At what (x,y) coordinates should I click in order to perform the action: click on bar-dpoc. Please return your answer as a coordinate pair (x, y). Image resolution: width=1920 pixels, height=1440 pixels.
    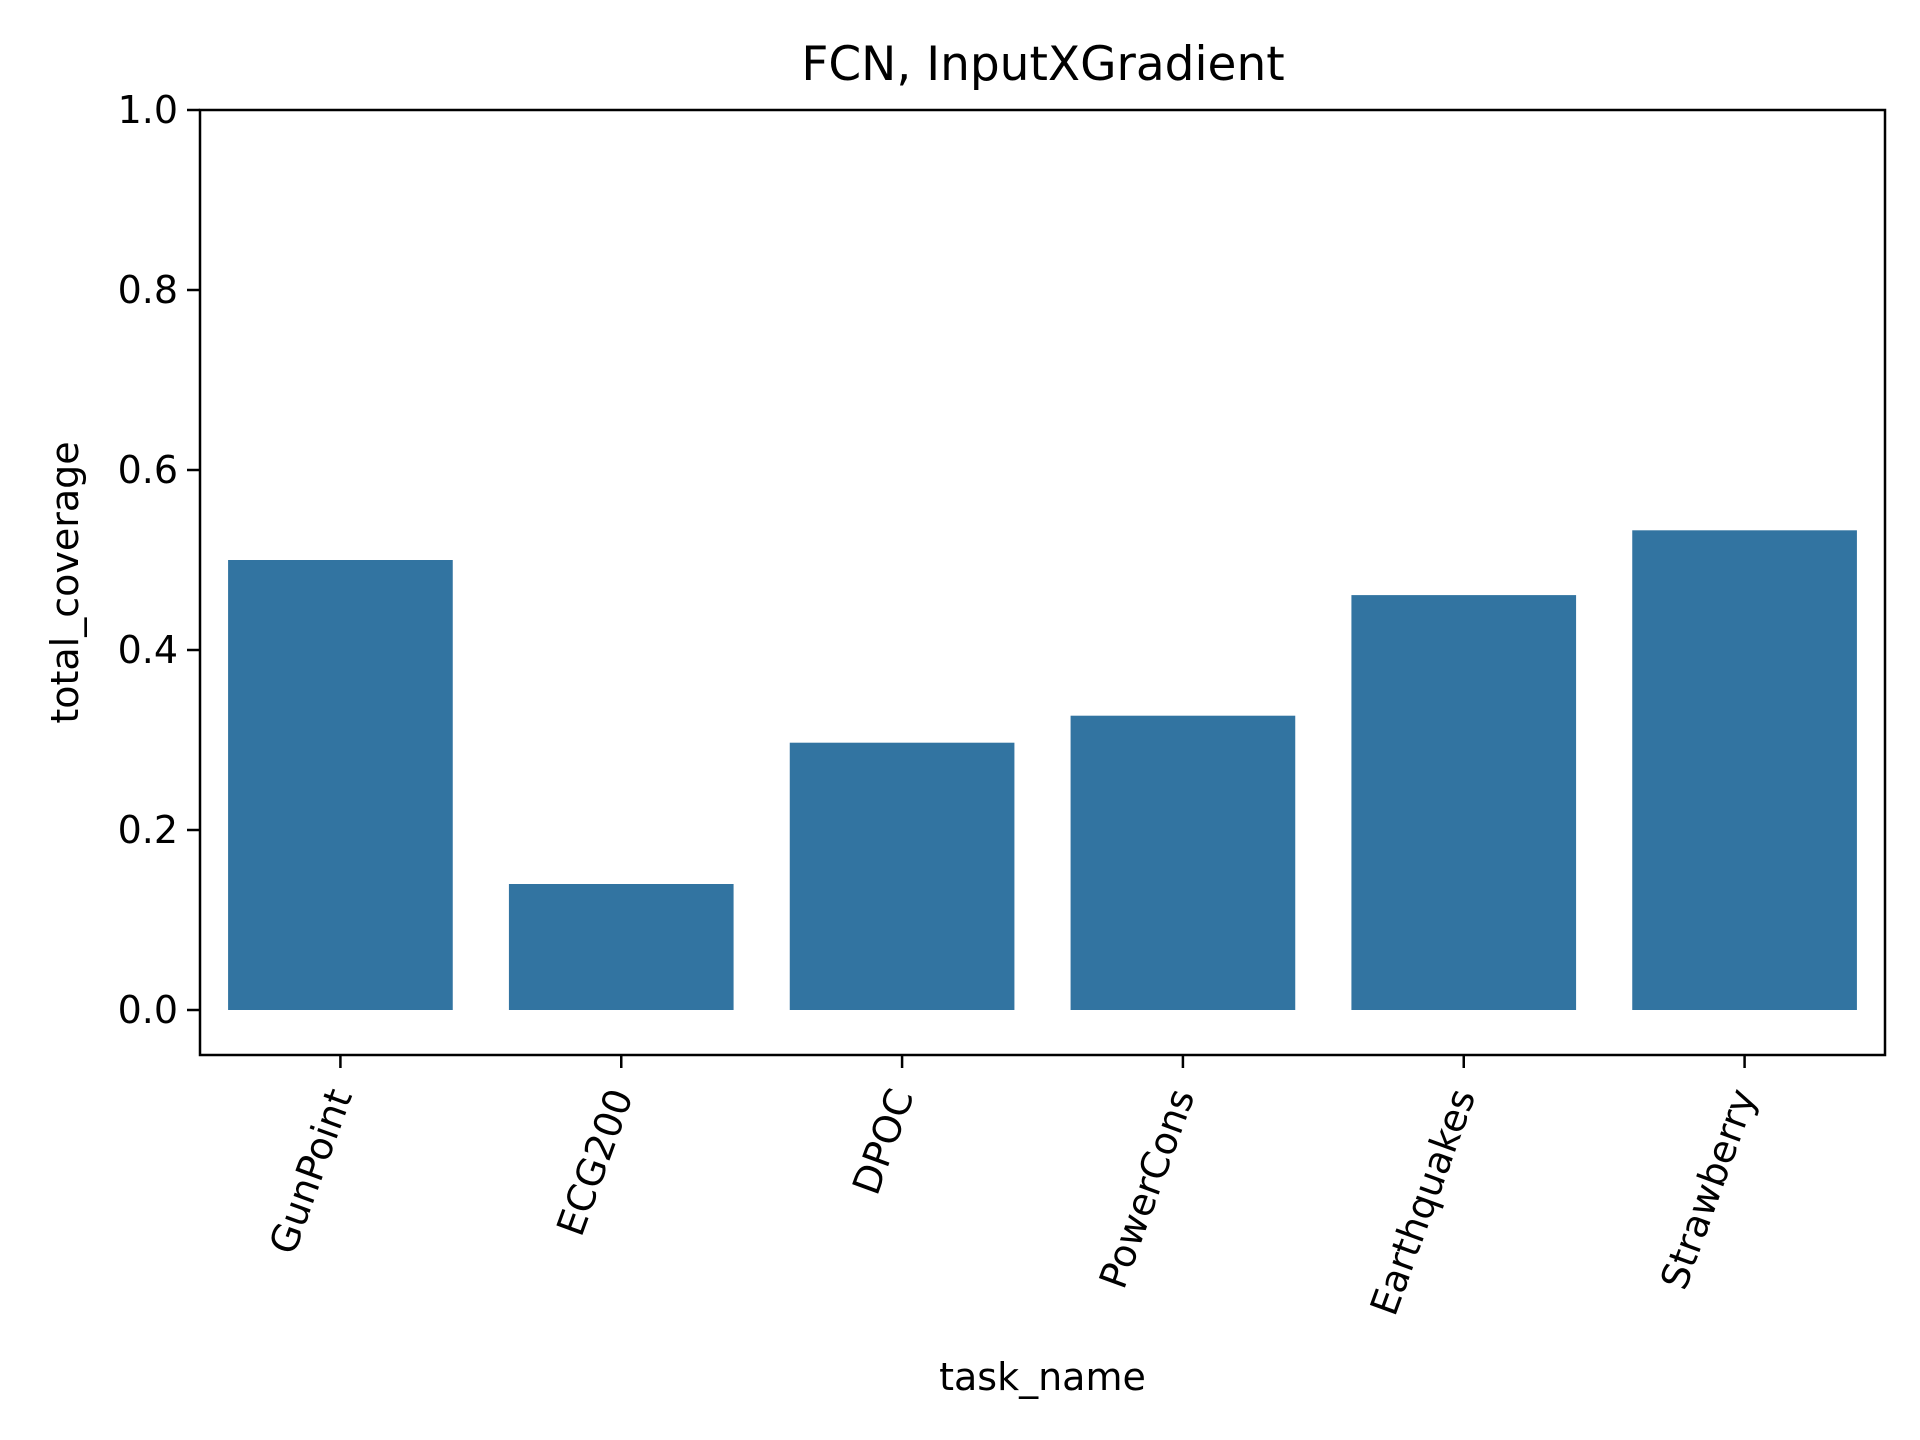
    Looking at the image, I should click on (902, 876).